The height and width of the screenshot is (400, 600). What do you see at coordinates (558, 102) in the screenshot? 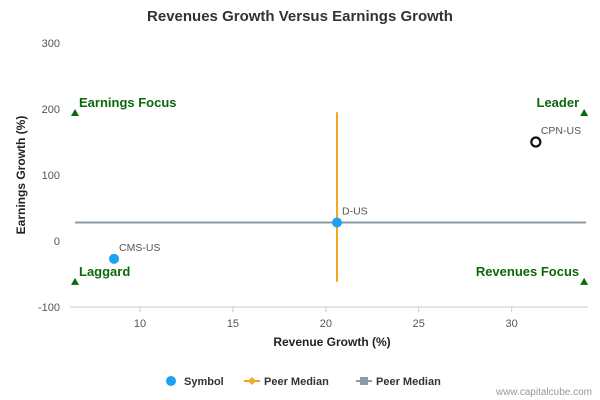
I see `quadrant-label: Leader` at bounding box center [558, 102].